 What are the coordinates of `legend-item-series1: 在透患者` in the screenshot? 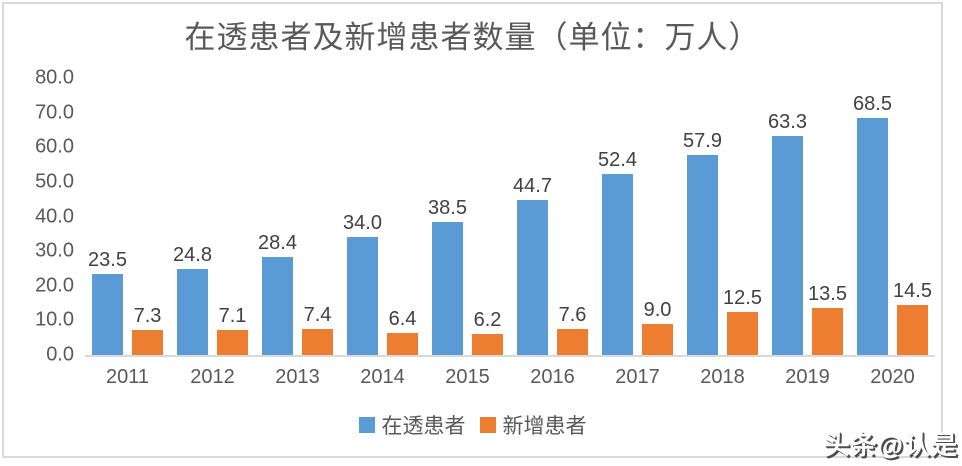 It's located at (412, 425).